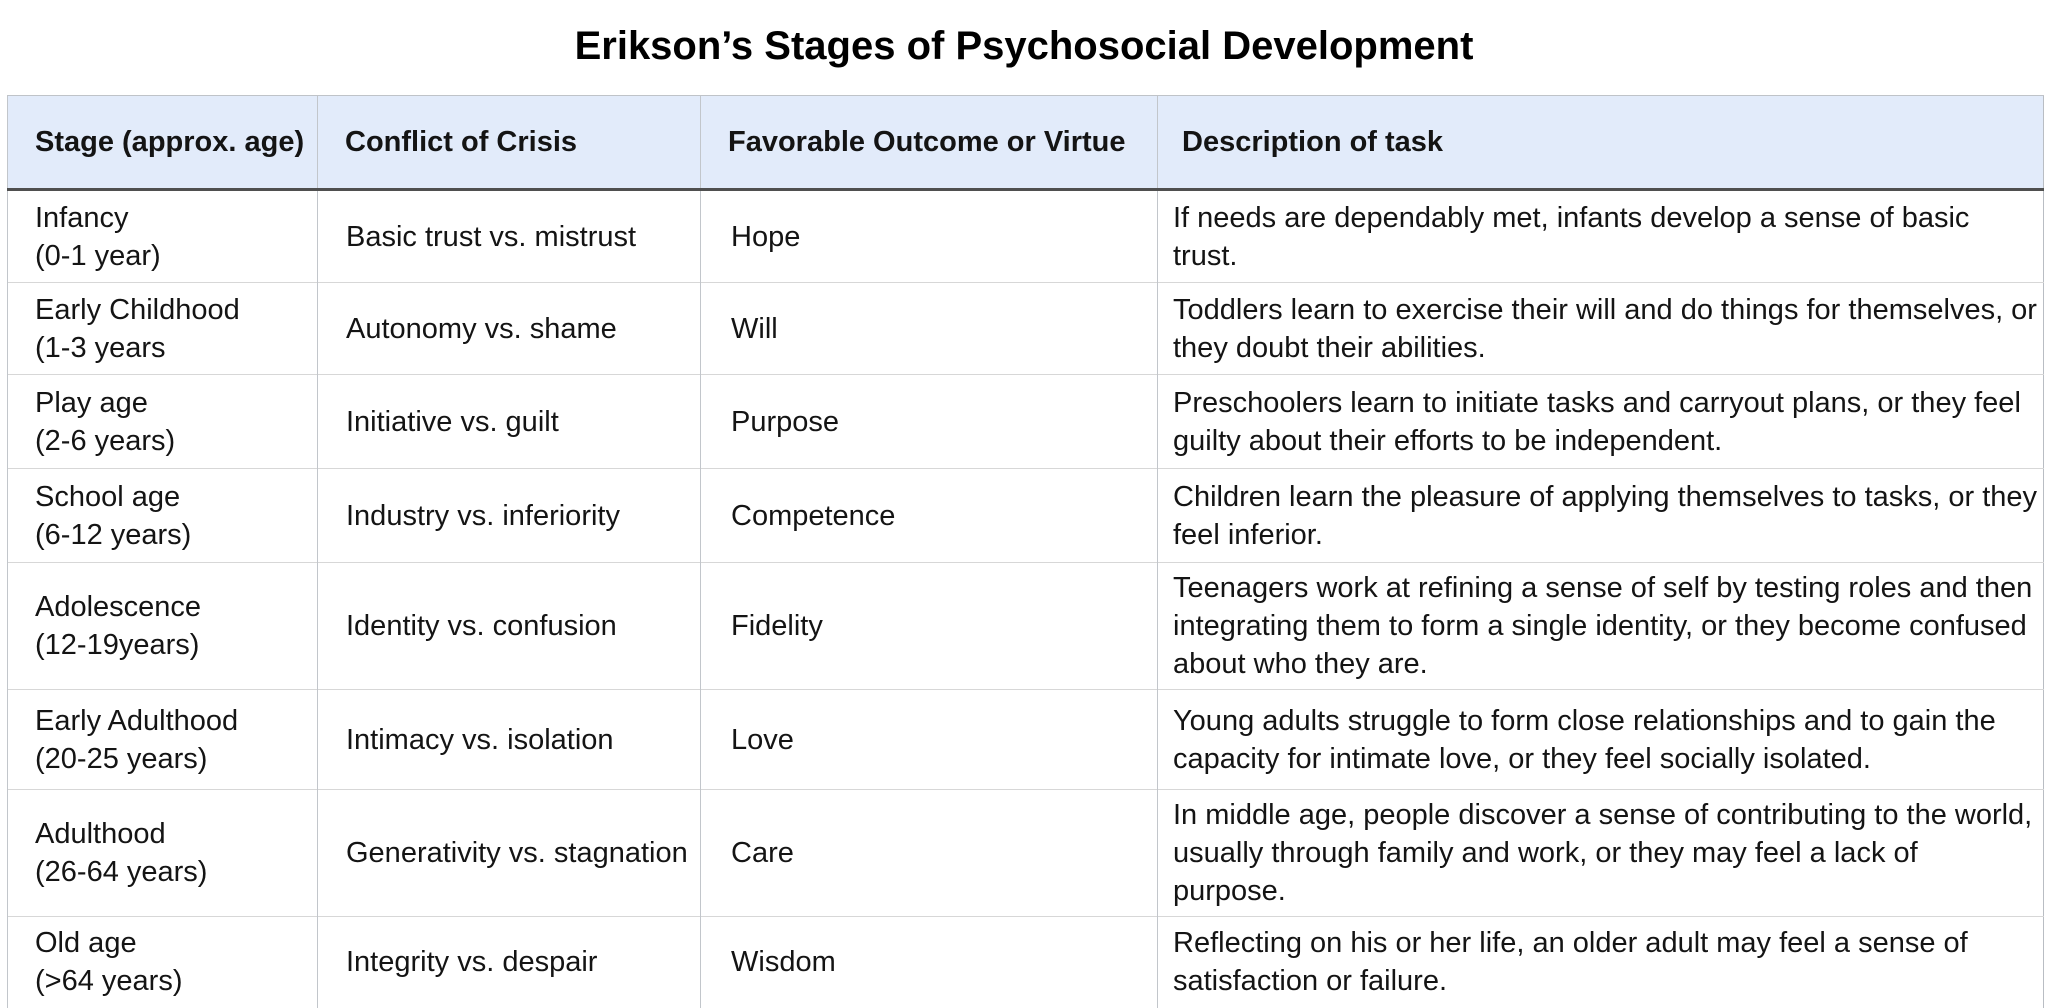 The height and width of the screenshot is (1008, 2048). Describe the element at coordinates (929, 739) in the screenshot. I see `virtue-cell: Love` at that location.